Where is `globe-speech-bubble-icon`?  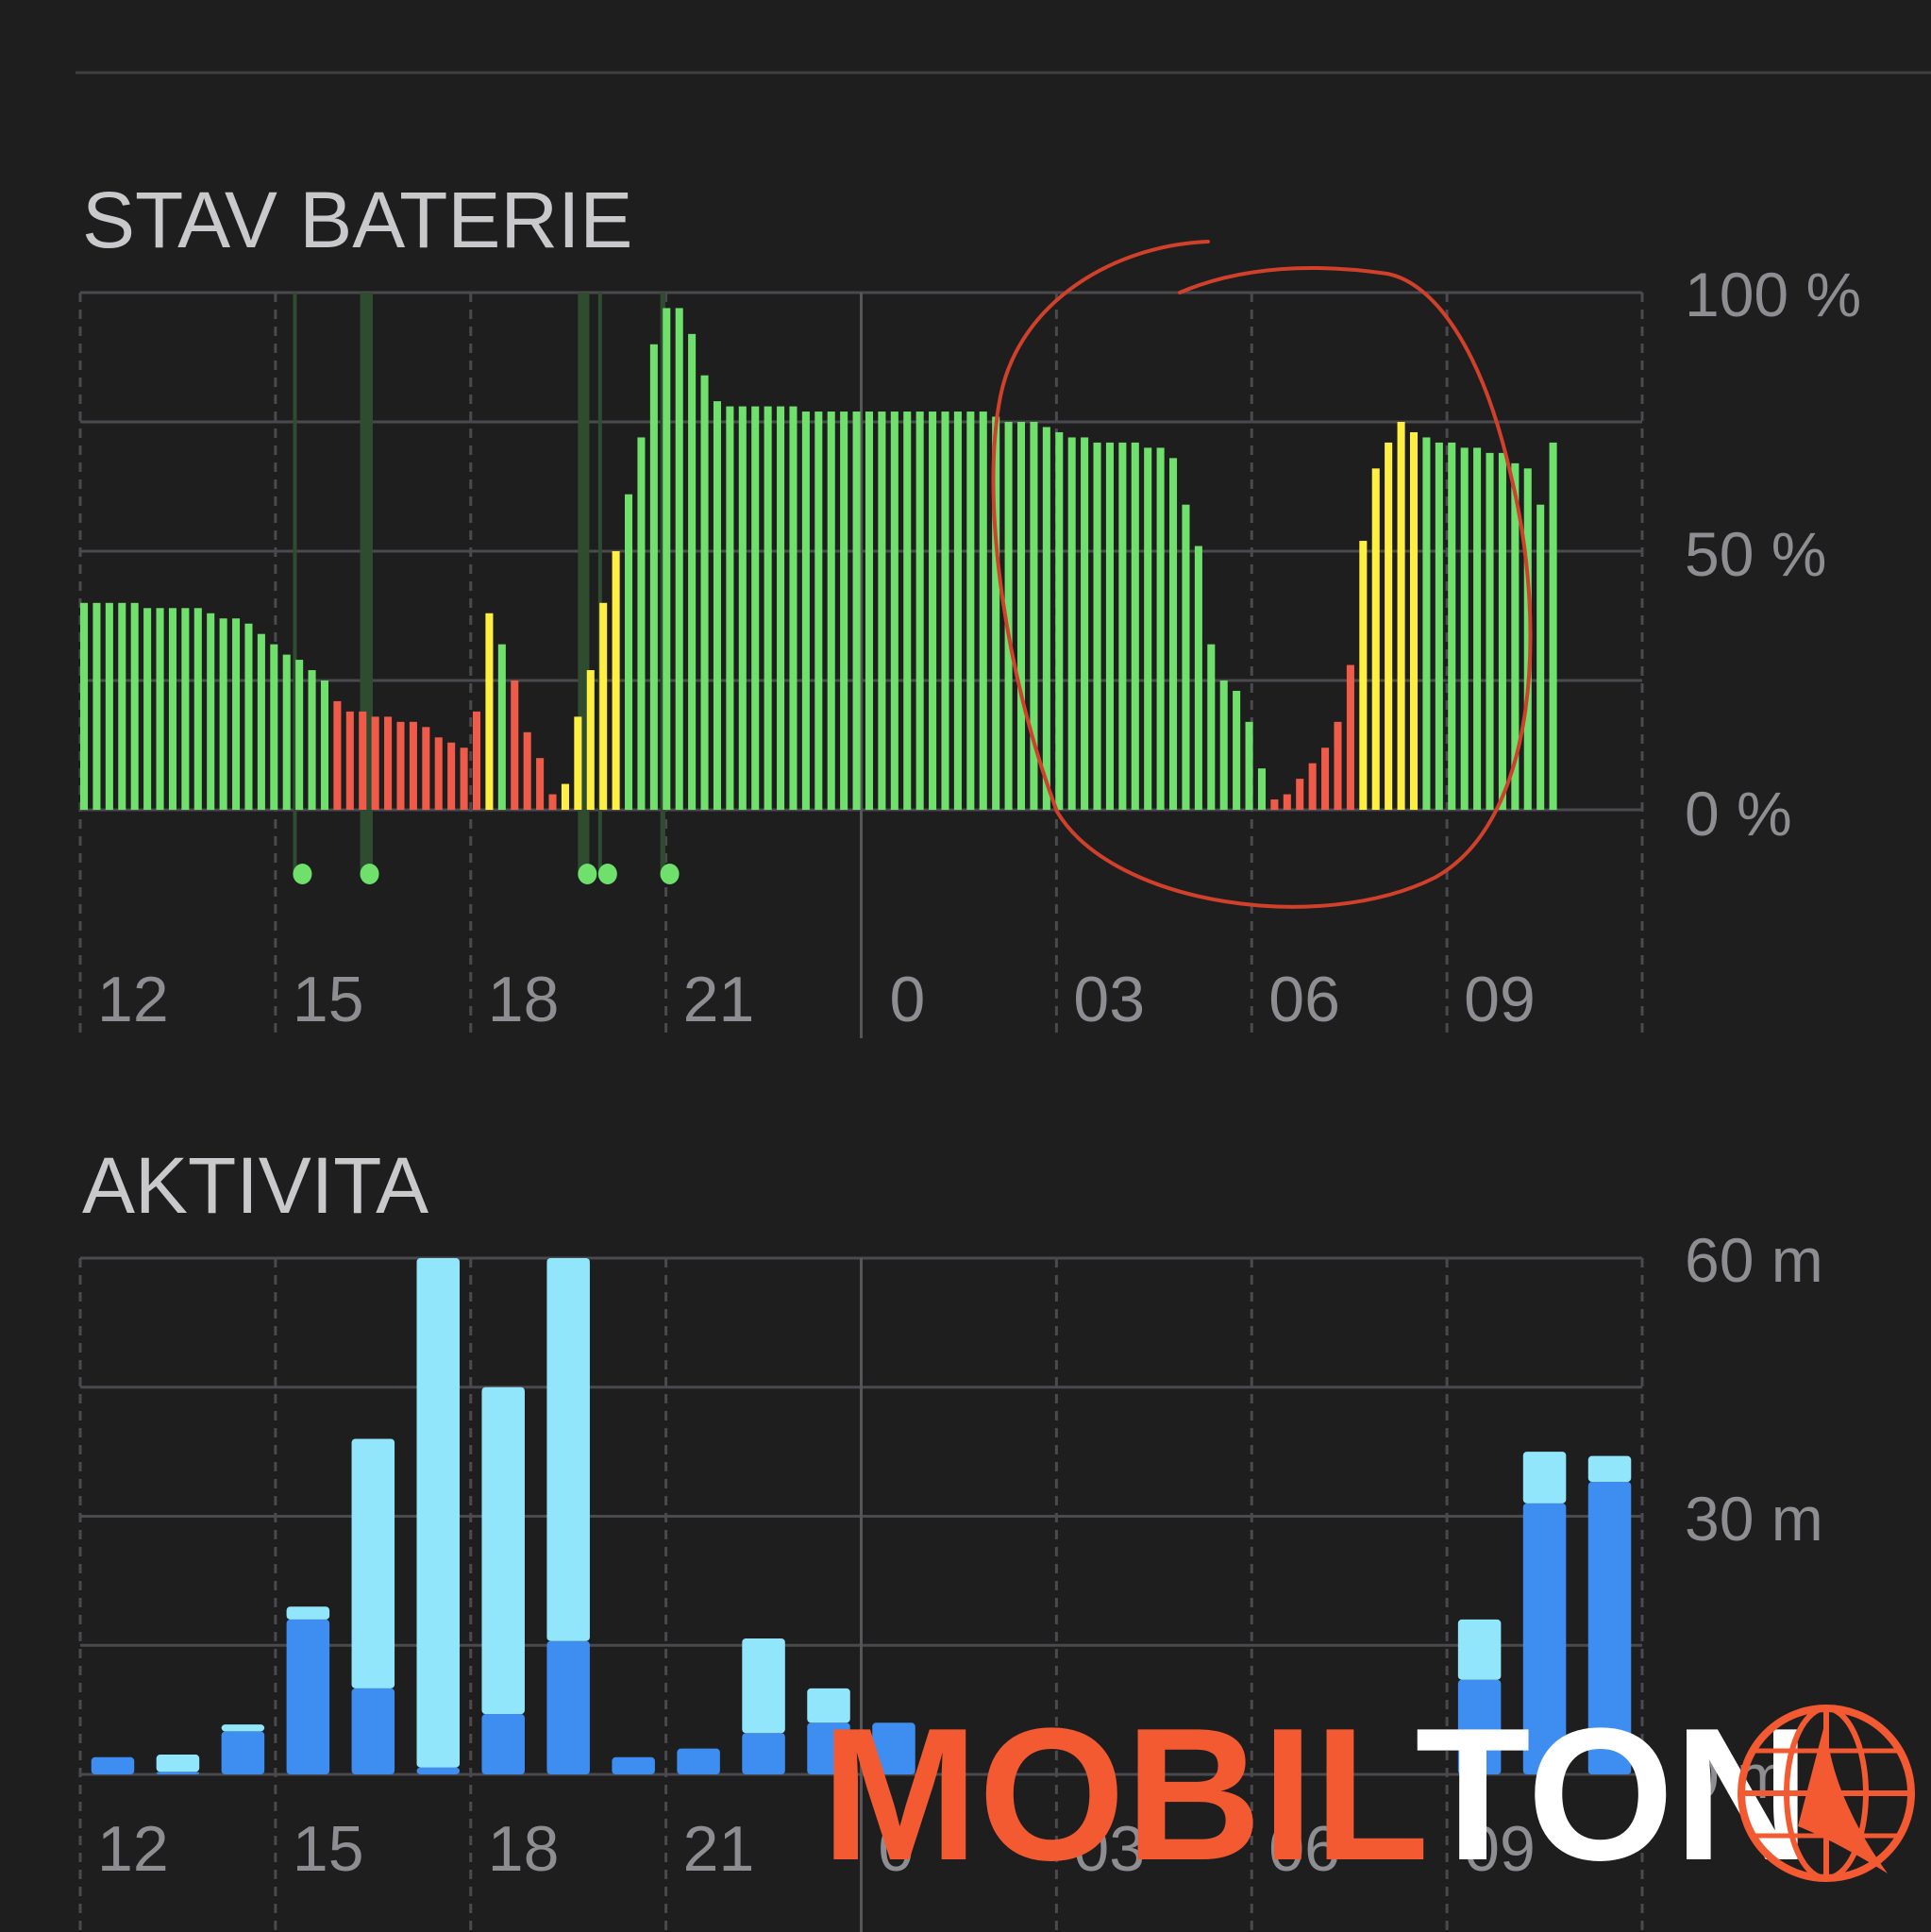
globe-speech-bubble-icon is located at coordinates (1826, 1793).